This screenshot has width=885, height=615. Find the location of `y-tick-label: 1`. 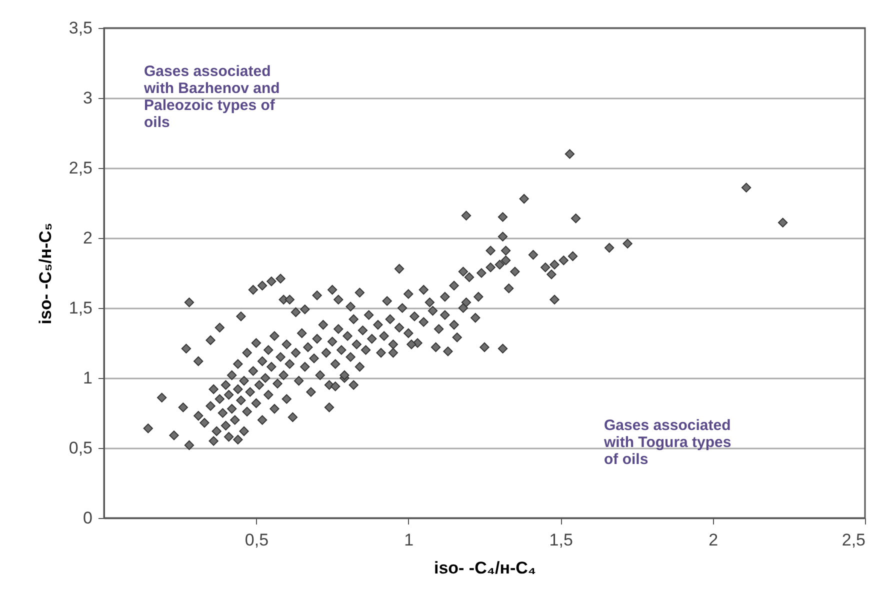

y-tick-label: 1 is located at coordinates (87, 378).